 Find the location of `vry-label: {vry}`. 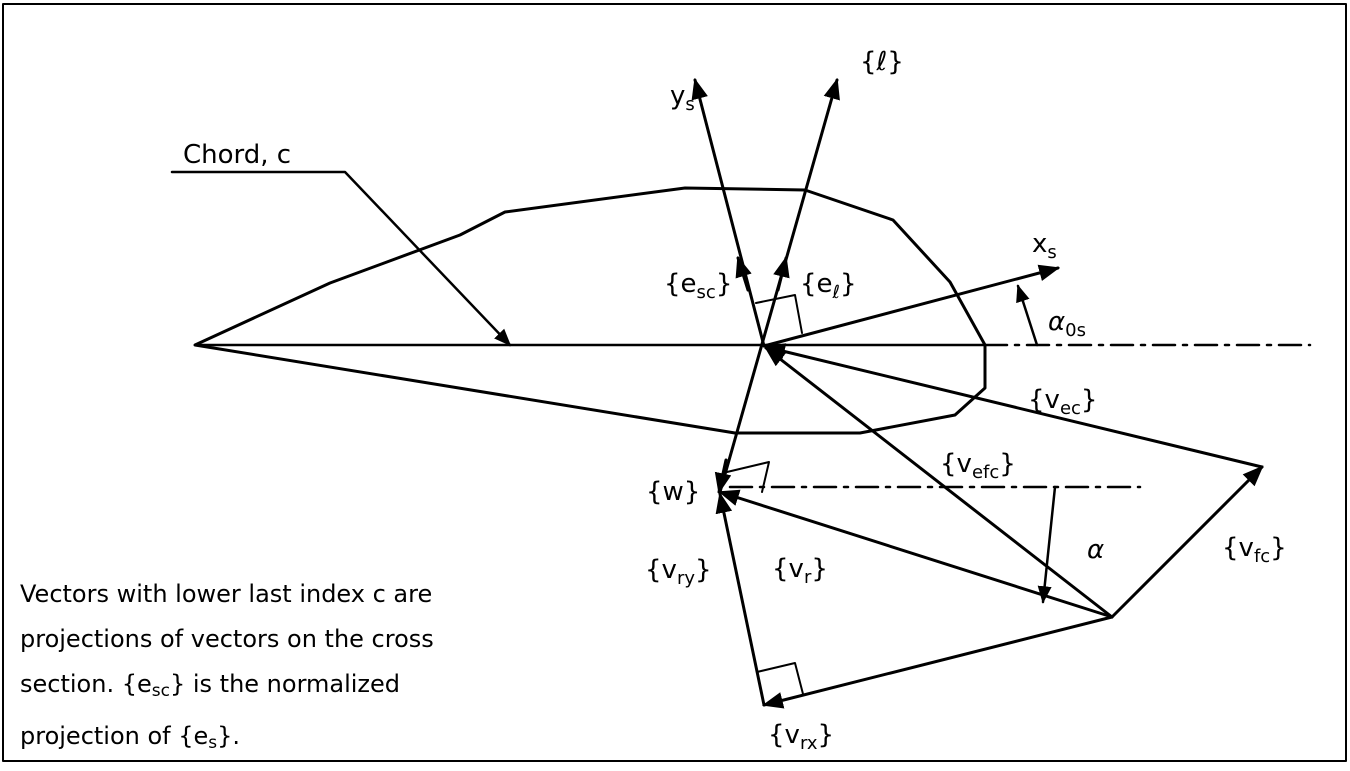

vry-label: {vry} is located at coordinates (678, 572).